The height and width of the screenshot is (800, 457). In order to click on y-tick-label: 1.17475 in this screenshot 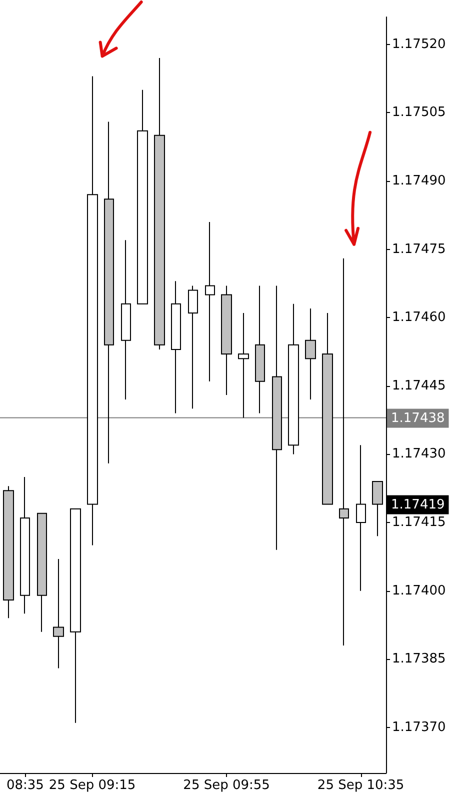, I will do `click(419, 249)`.